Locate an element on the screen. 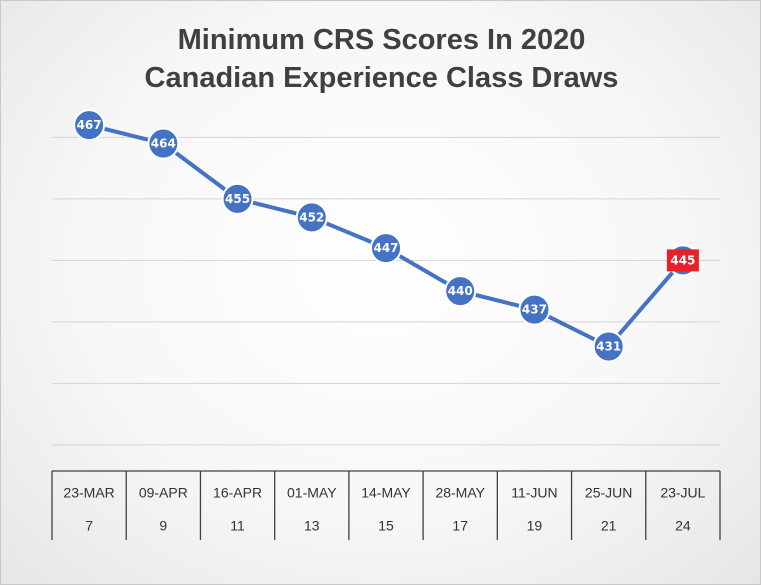  data-label-3: 452 is located at coordinates (311, 217).